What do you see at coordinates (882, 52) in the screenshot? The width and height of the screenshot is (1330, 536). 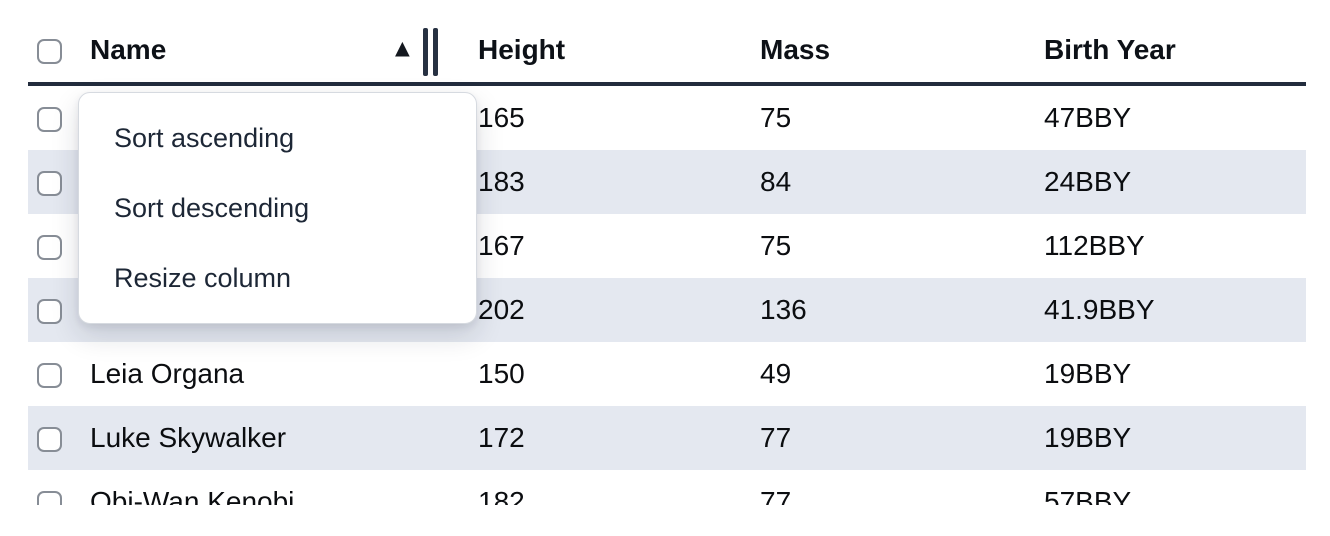 I see `column-header-mass: Mass` at bounding box center [882, 52].